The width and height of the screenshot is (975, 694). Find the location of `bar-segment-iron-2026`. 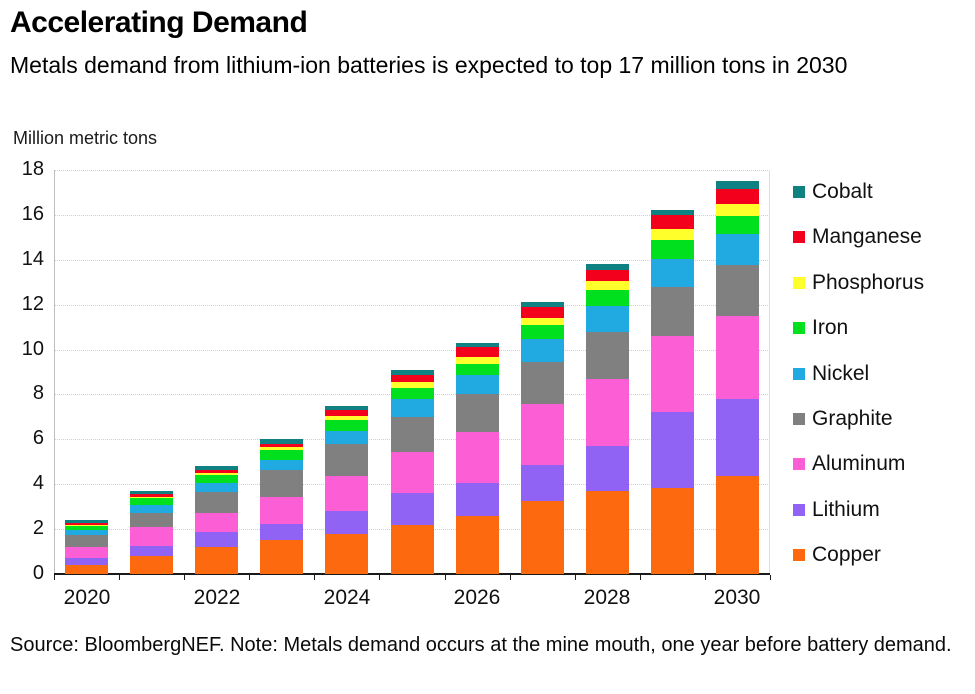

bar-segment-iron-2026 is located at coordinates (477, 369).